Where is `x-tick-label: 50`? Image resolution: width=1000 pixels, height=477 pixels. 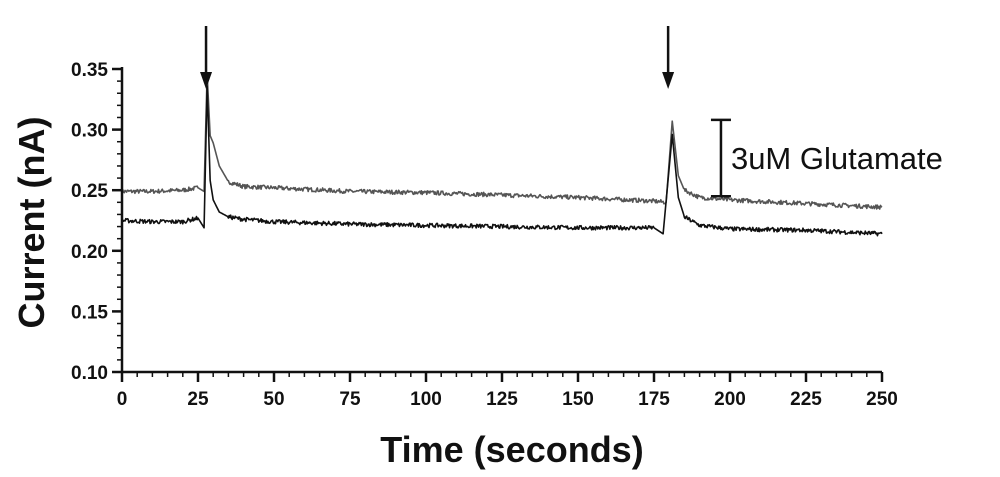 x-tick-label: 50 is located at coordinates (273, 399).